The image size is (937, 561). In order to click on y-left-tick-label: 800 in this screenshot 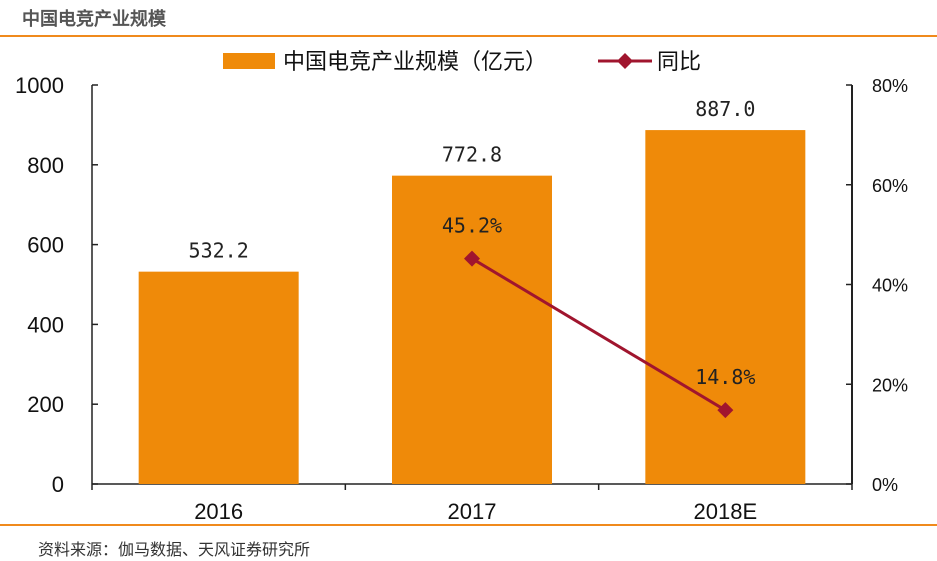, I will do `click(45, 165)`.